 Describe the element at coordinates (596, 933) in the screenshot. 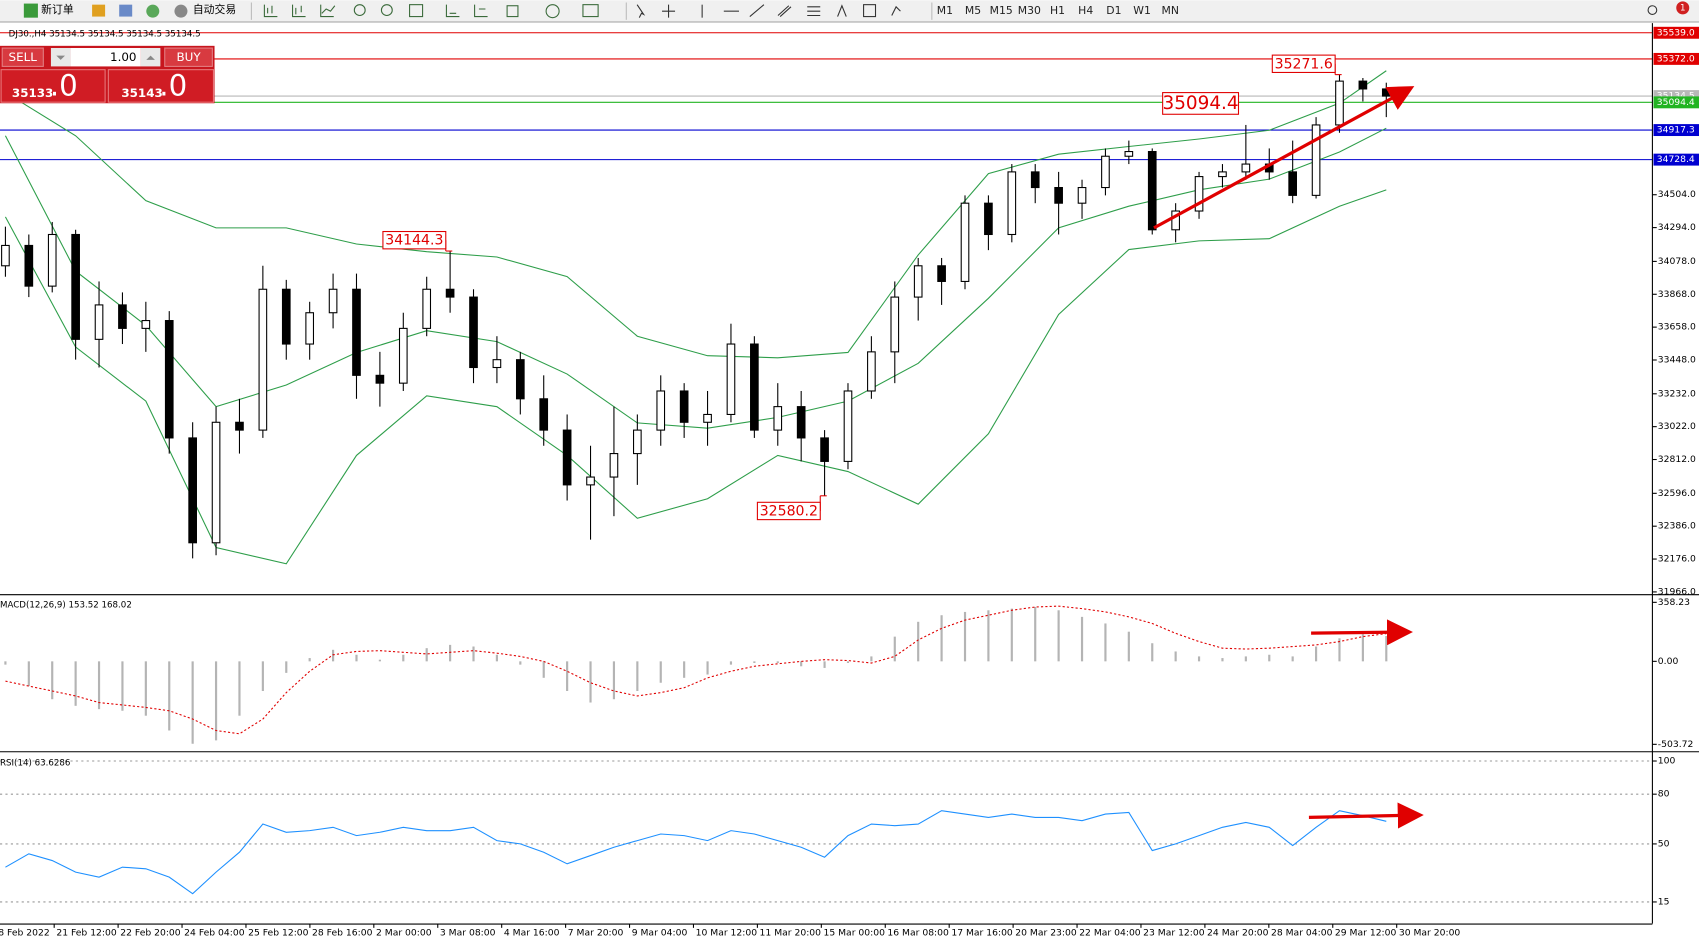

I see `x-tick-label: 7 Mar 20:00` at that location.